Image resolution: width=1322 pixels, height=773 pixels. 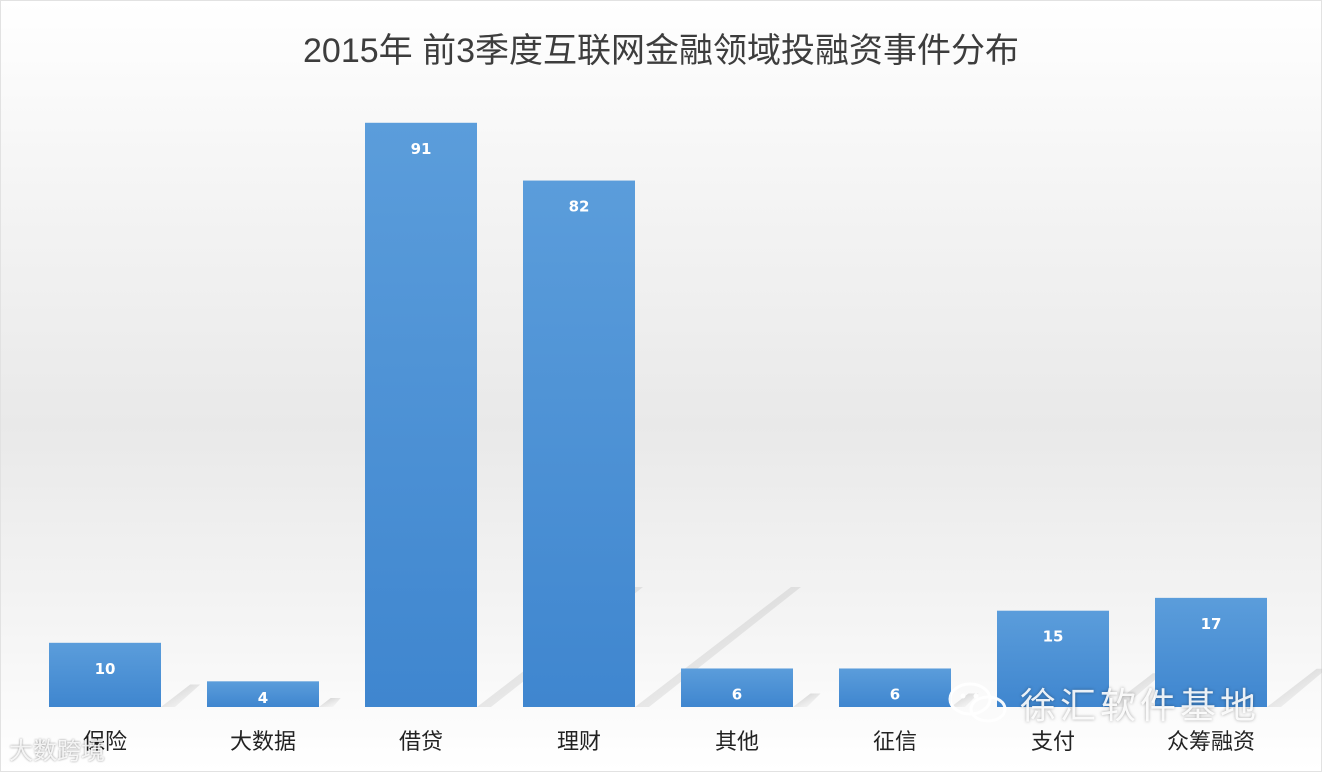 What do you see at coordinates (737, 742) in the screenshot?
I see `category-label: 其他` at bounding box center [737, 742].